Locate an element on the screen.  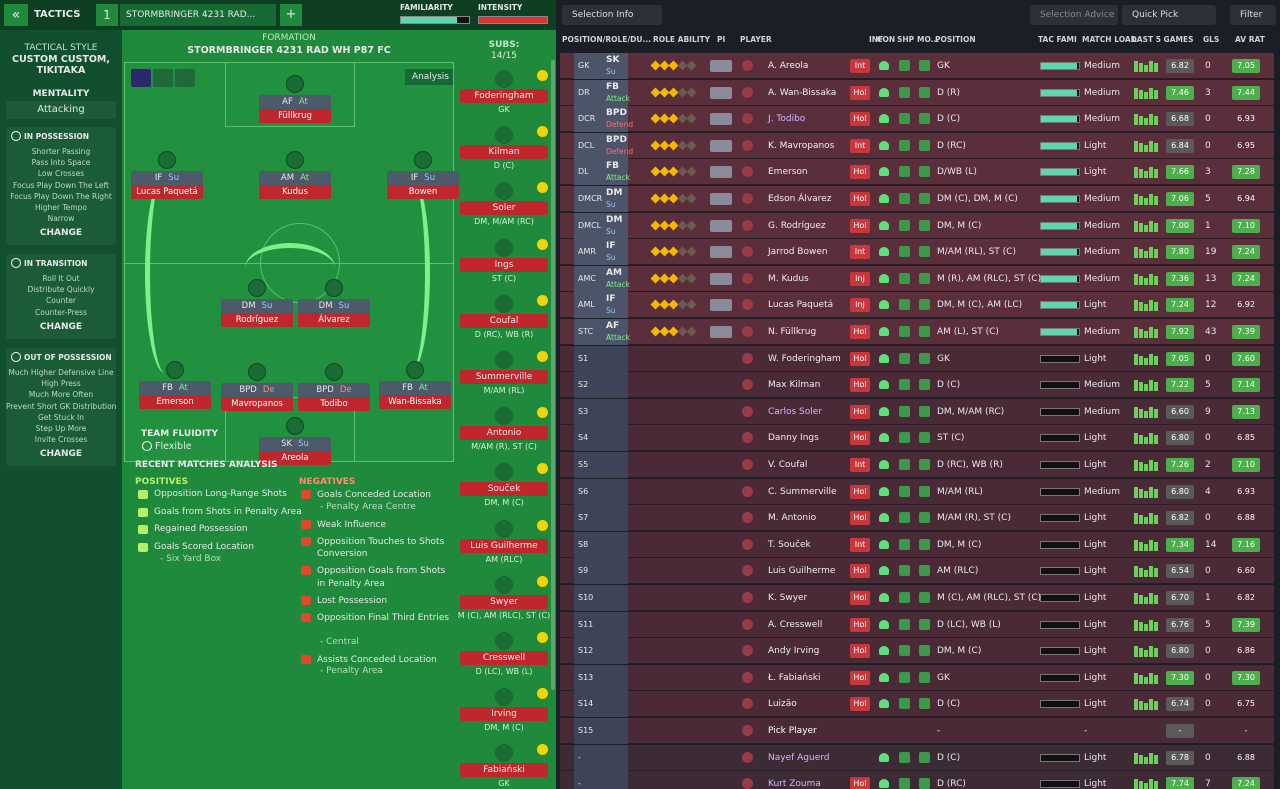
quick-pick-button: Quick Pick is located at coordinates (1169, 15).